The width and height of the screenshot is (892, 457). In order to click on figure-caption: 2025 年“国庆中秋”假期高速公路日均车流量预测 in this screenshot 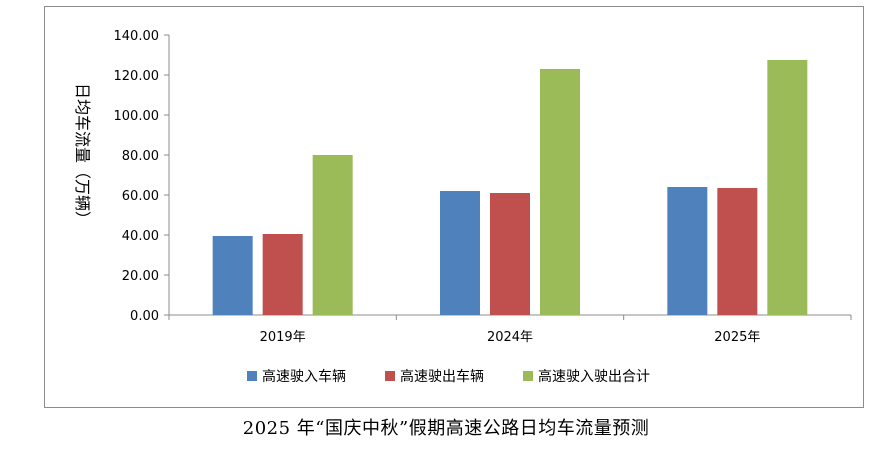, I will do `click(446, 428)`.